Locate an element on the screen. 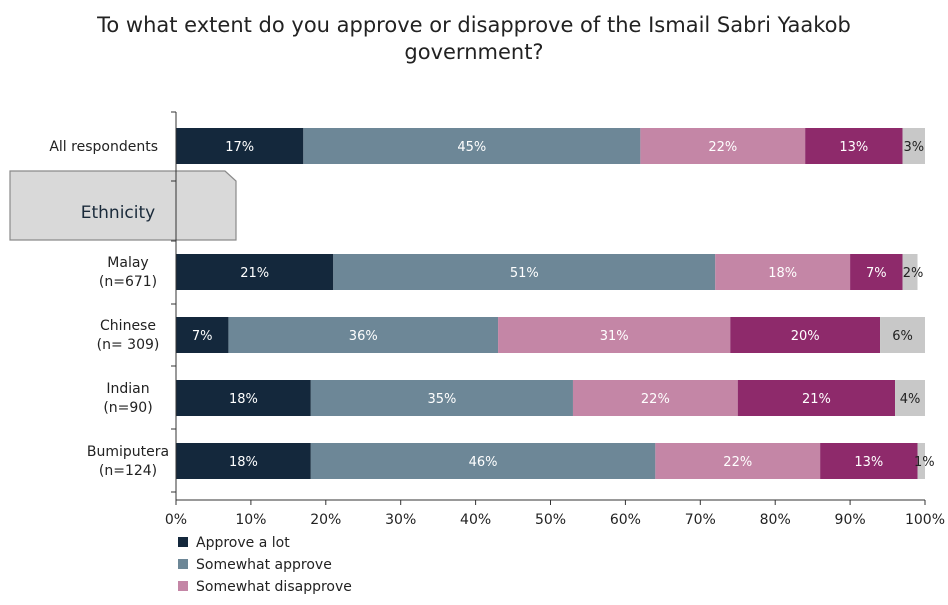 This screenshot has height=605, width=948. x-tick-label: 0% is located at coordinates (176, 520).